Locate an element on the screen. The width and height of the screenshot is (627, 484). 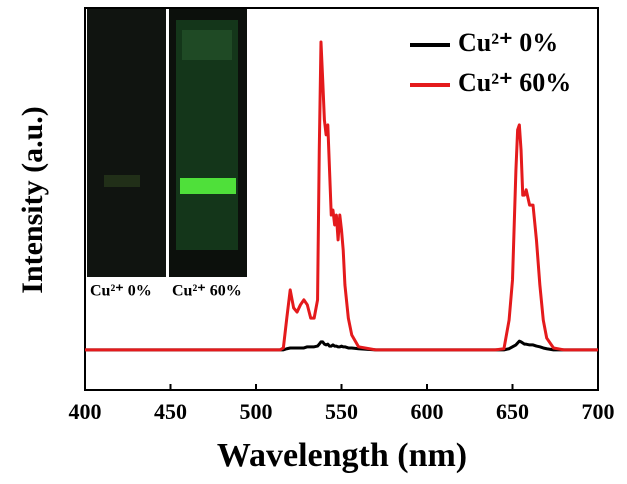
band-dim is located at coordinates (122, 181).